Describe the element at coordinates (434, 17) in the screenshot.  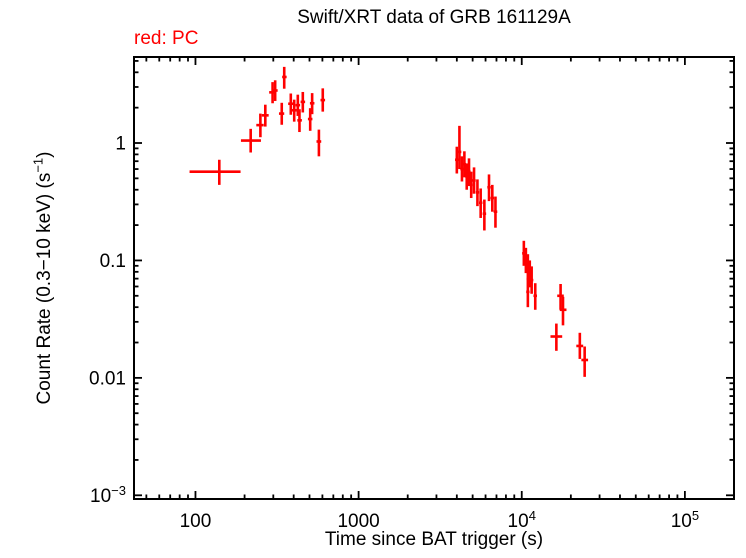
I see `chart-title: Swift/XRT data of GRB 161129A` at that location.